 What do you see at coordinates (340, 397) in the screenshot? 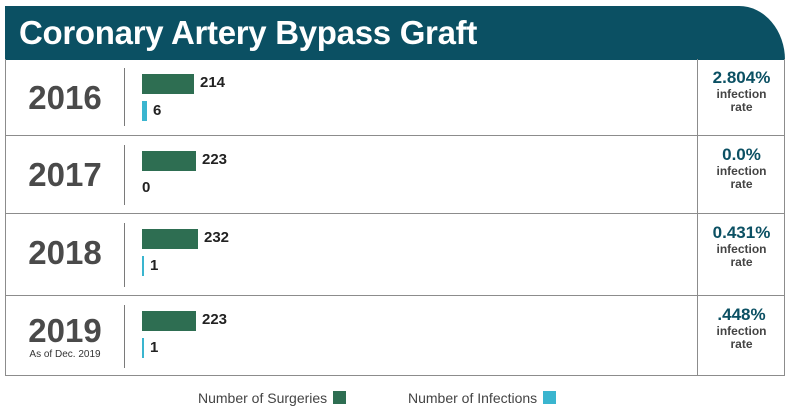
I see `legend-surgeries-swatch` at bounding box center [340, 397].